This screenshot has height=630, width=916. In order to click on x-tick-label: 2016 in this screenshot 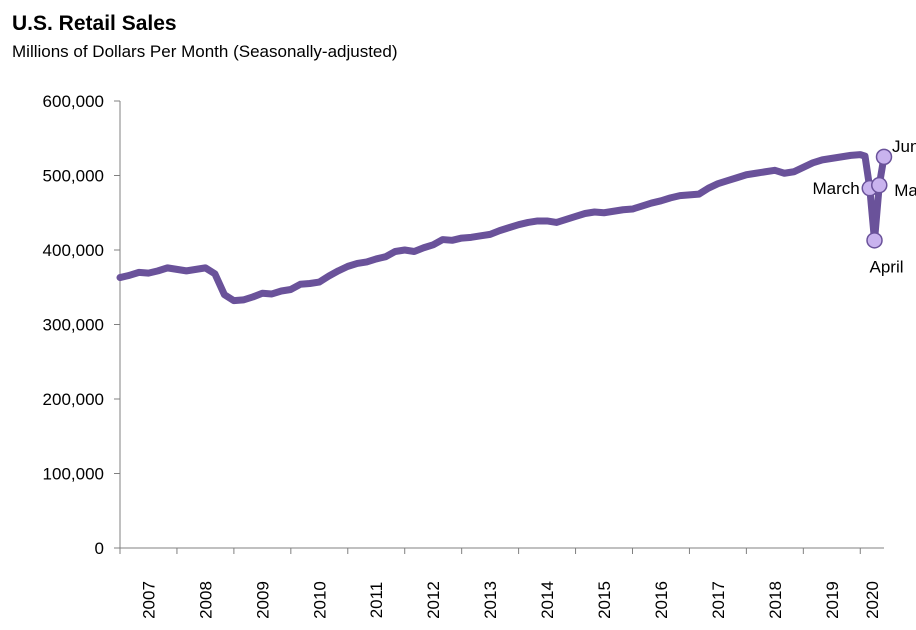, I will do `click(661, 600)`.